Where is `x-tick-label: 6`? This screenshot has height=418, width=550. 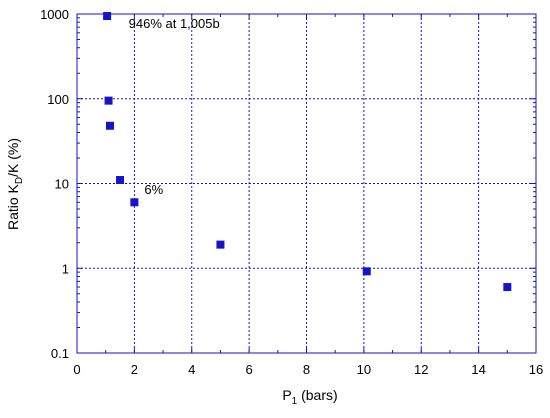 x-tick-label: 6 is located at coordinates (249, 369).